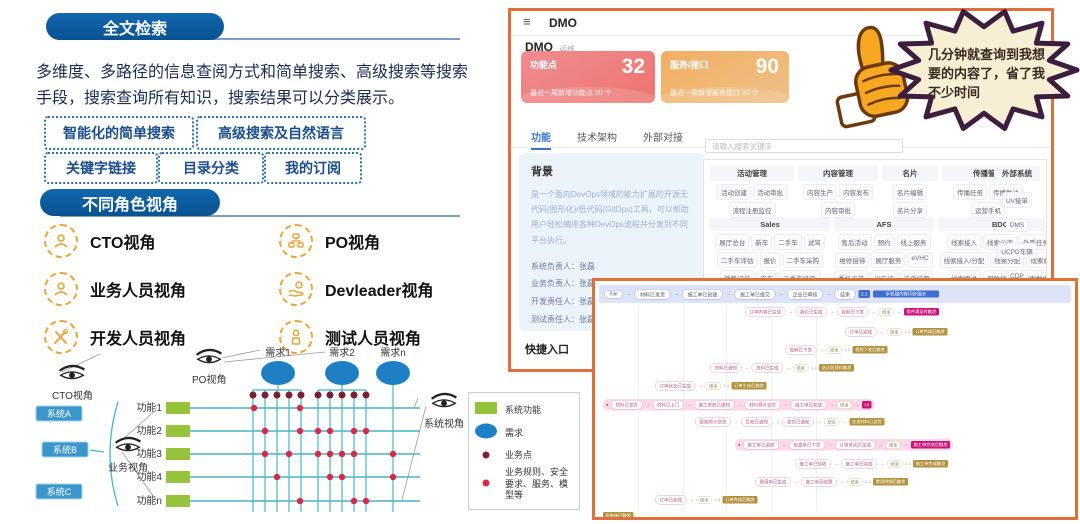 The width and height of the screenshot is (1080, 524). What do you see at coordinates (597, 138) in the screenshot?
I see `tab-architecture: 技术架构` at bounding box center [597, 138].